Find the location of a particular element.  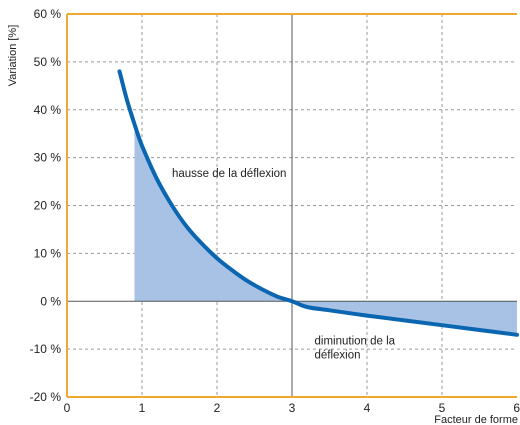

x-tick-label: 4 is located at coordinates (367, 408).